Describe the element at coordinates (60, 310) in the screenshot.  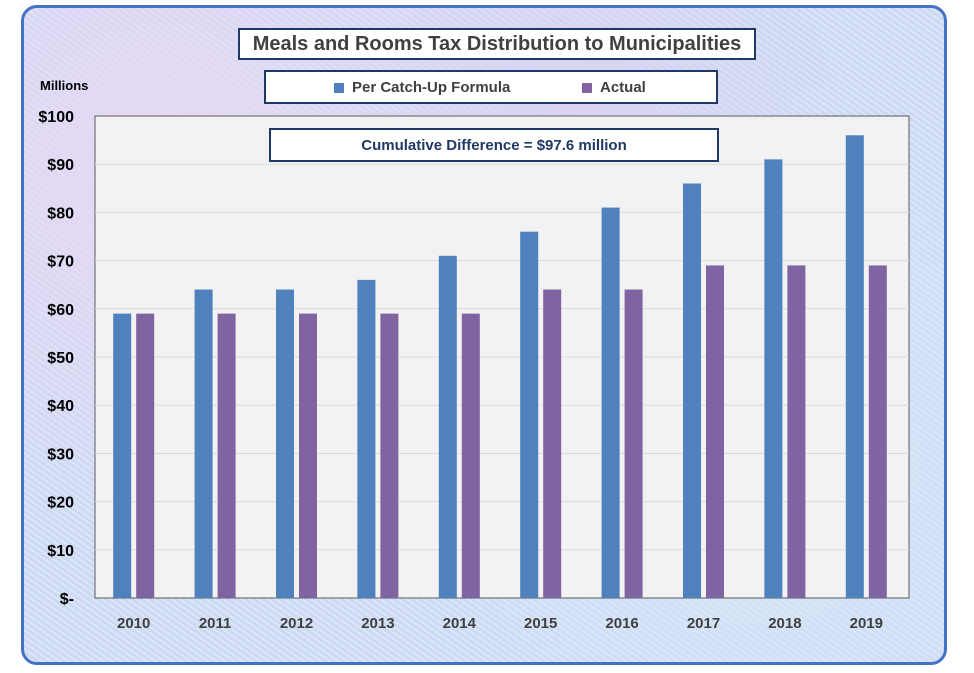
I see `y-tick-label: $60` at that location.